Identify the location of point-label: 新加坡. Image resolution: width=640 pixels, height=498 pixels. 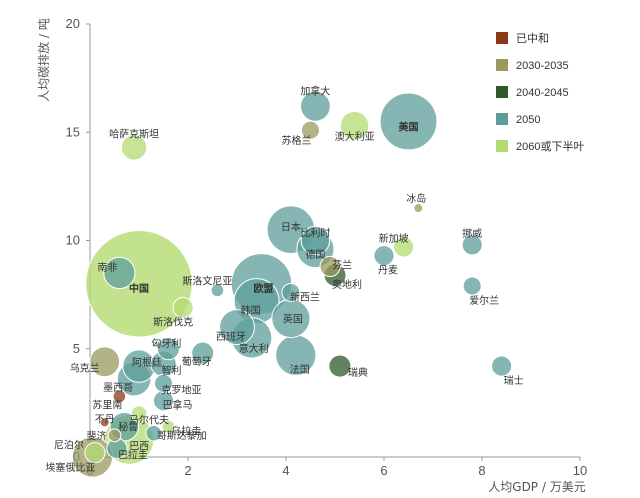
(394, 238).